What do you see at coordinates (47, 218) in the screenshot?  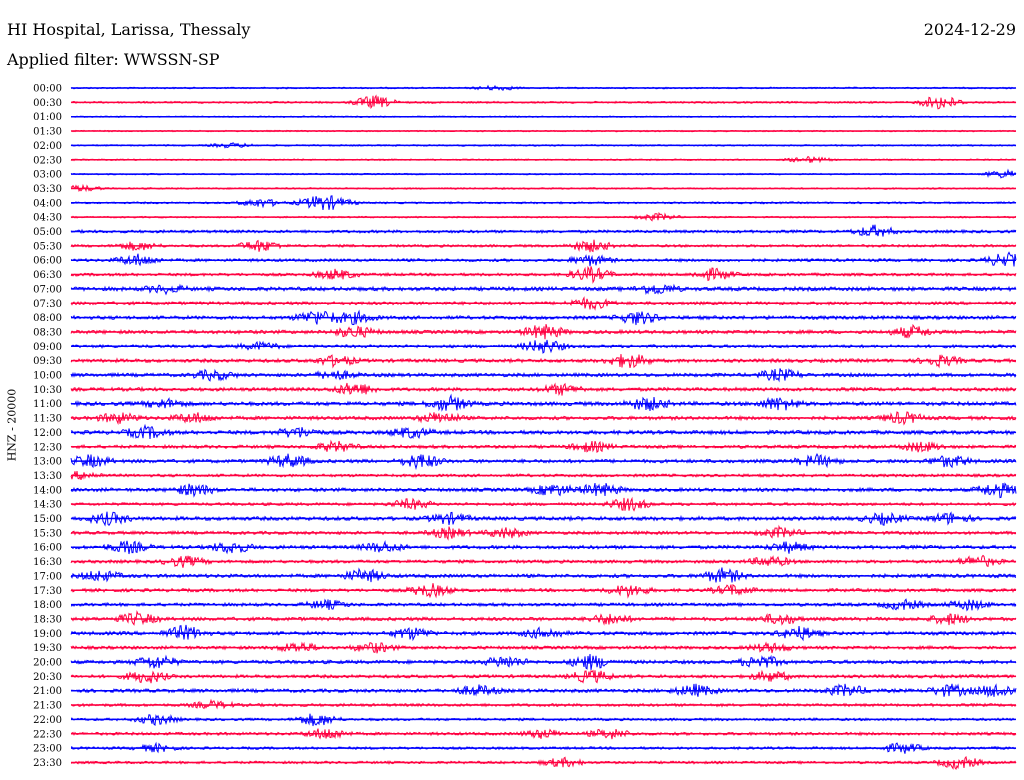 I see `time-label: 04:30` at bounding box center [47, 218].